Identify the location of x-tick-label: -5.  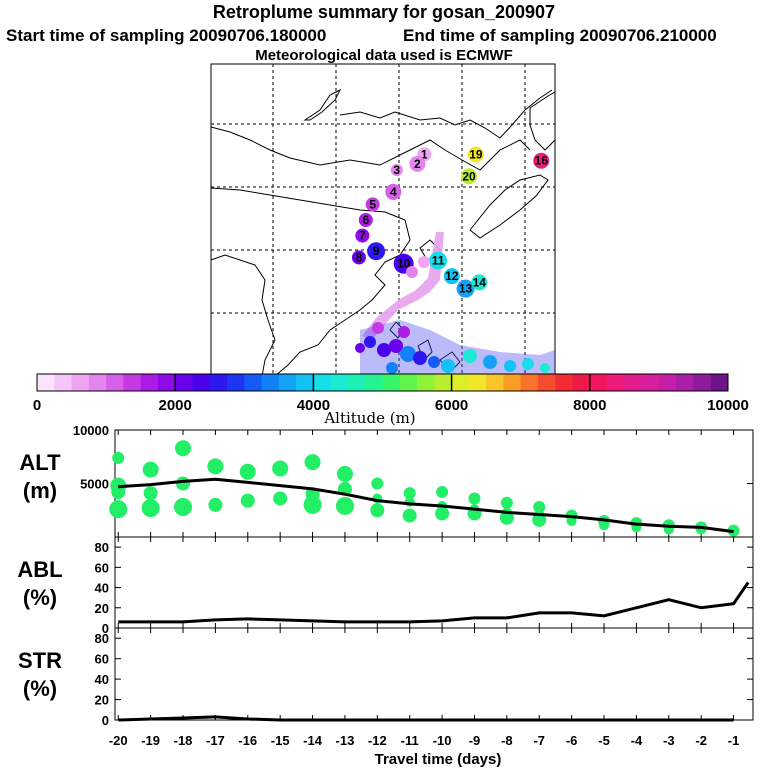
(604, 740).